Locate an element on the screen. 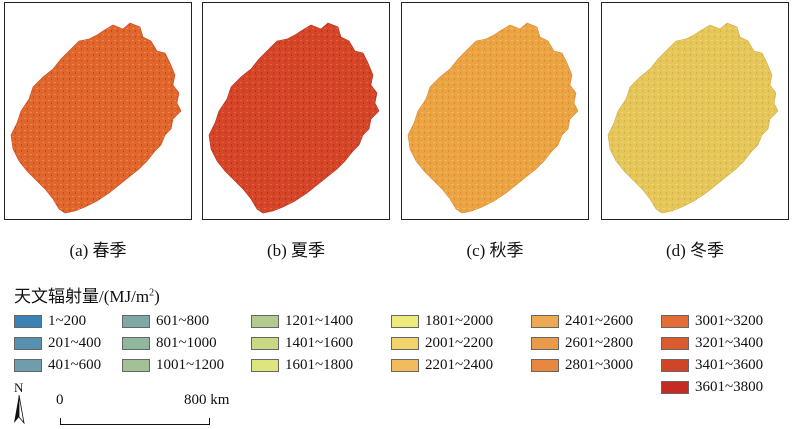 The width and height of the screenshot is (800, 429). legend-item: 801~1000 is located at coordinates (169, 343).